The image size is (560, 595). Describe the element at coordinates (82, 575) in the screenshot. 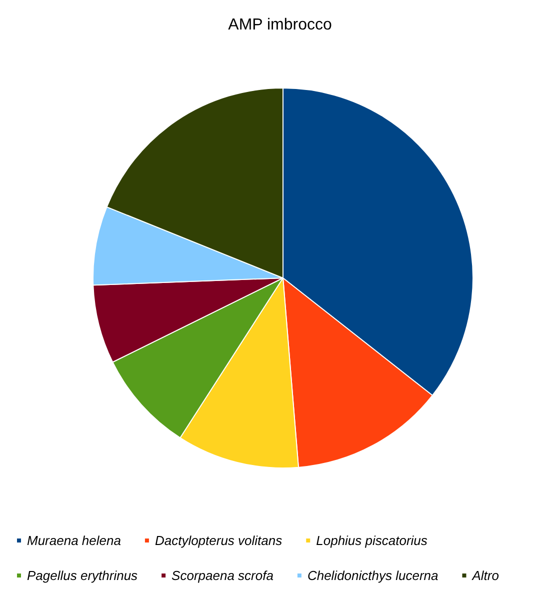

I see `legend-label: Pagellus erythrinus` at that location.